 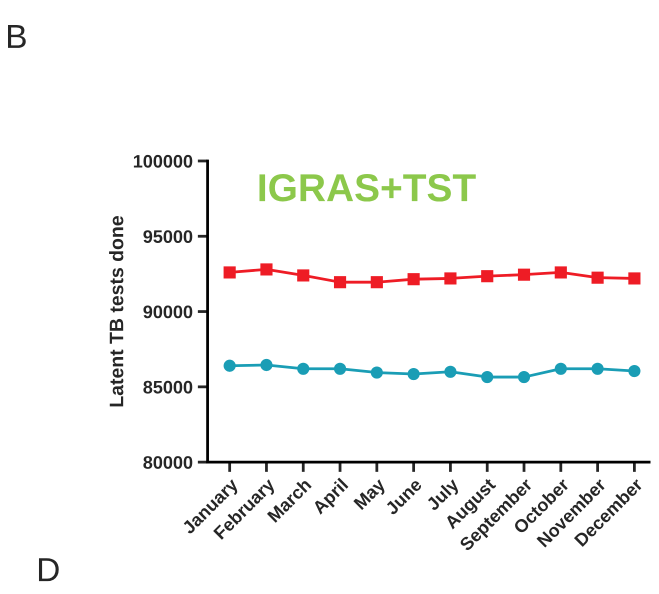 I want to click on text: B, so click(x=17, y=36).